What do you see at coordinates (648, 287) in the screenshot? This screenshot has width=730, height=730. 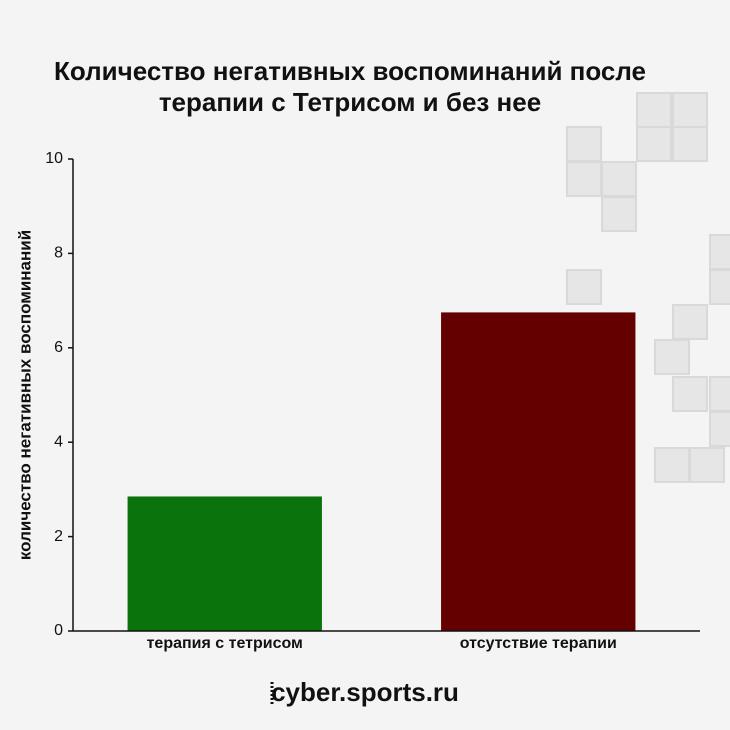 I see `tetris-decoration` at bounding box center [648, 287].